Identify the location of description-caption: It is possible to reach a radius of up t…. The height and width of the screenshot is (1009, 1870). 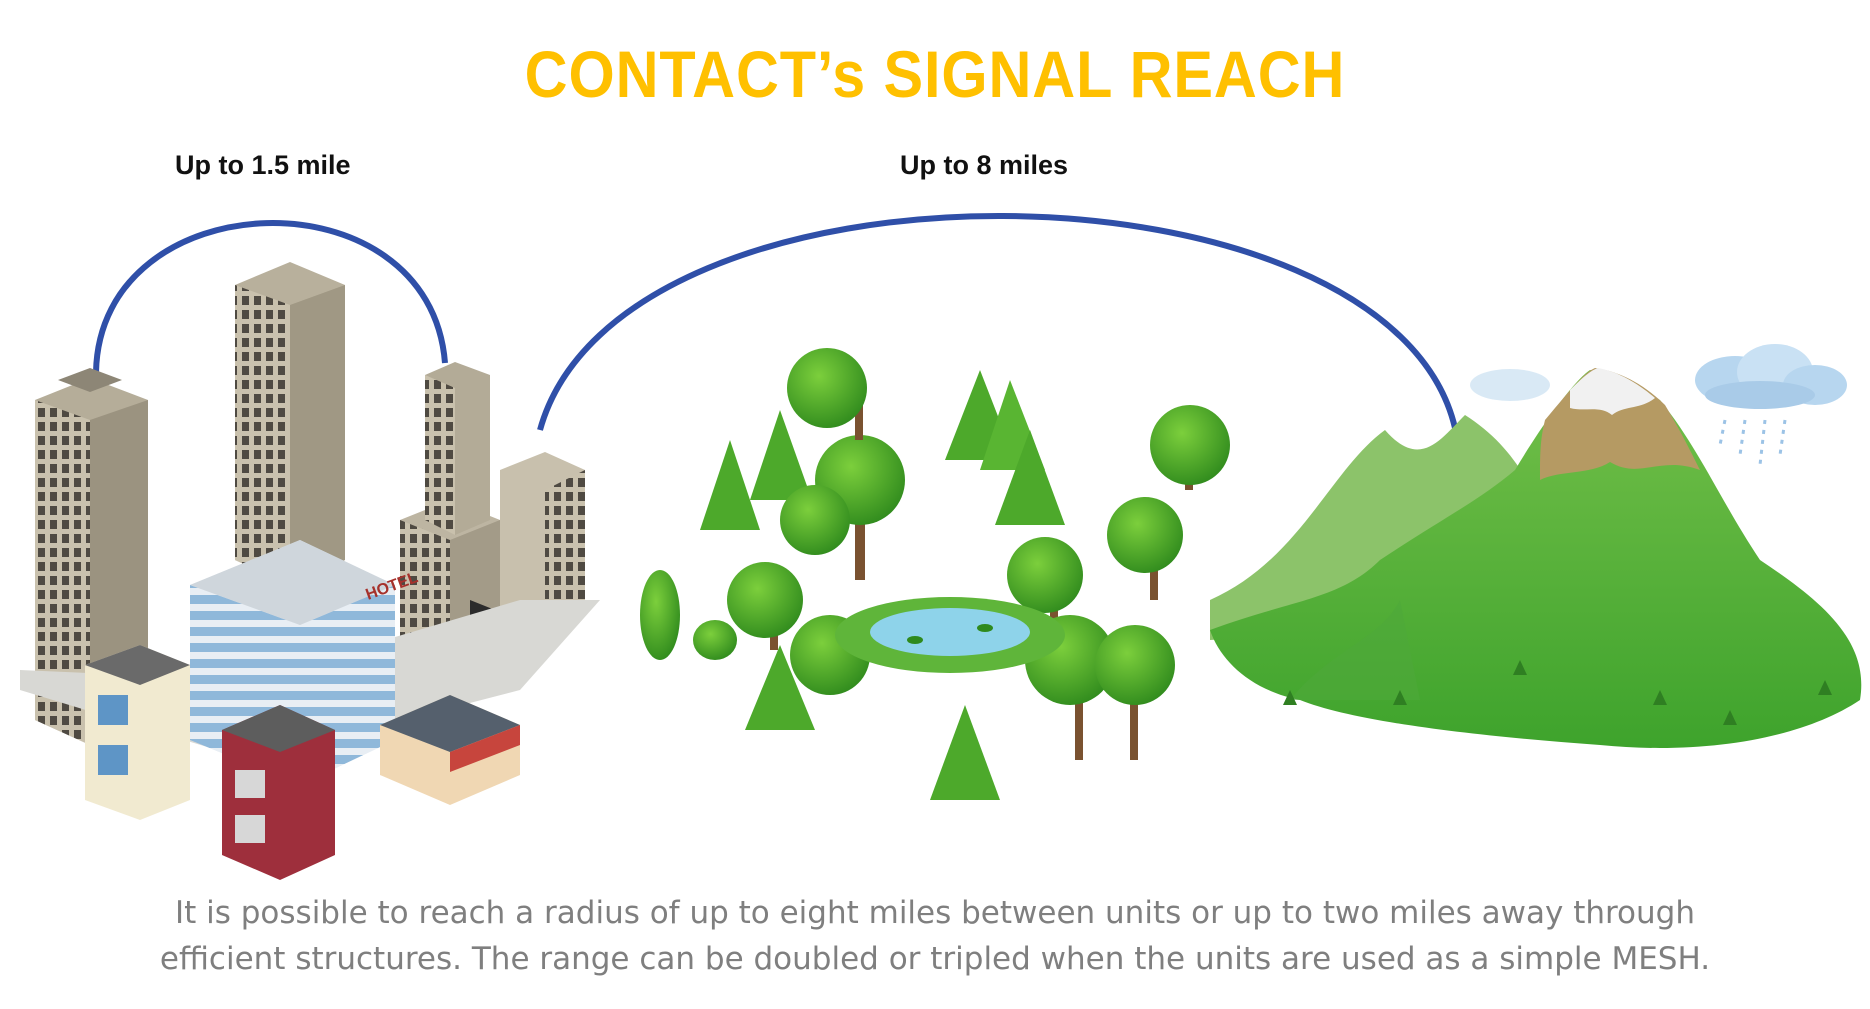
(935, 936).